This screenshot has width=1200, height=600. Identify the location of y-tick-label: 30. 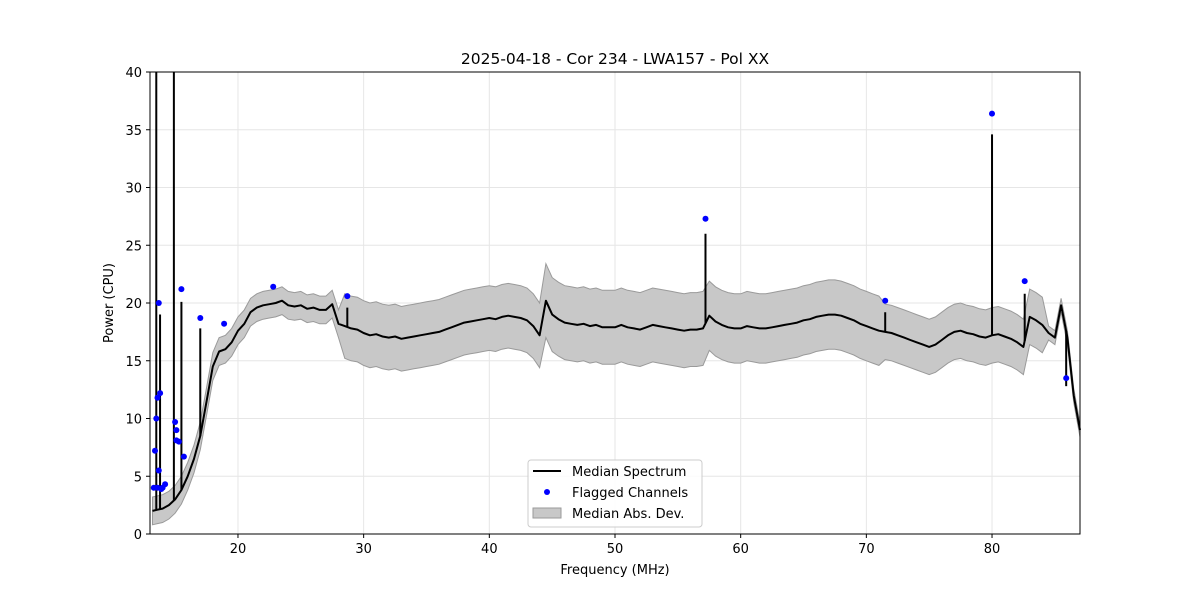
(133, 189).